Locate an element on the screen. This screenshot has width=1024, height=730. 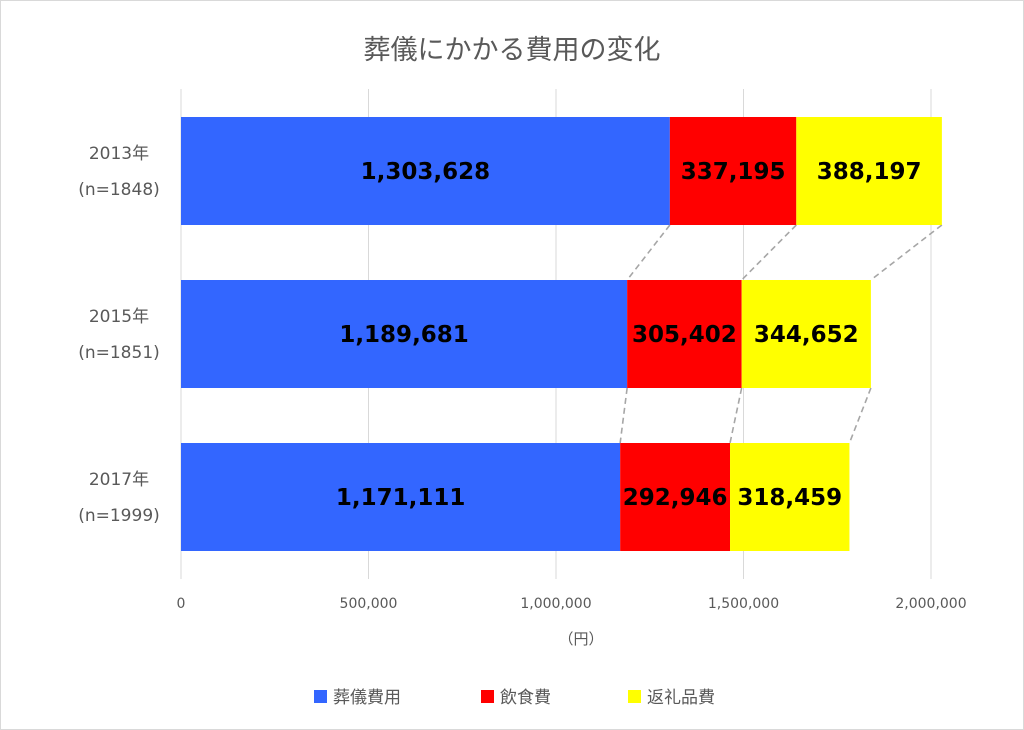
x-tick-label: 2,000,000 is located at coordinates (930, 604).